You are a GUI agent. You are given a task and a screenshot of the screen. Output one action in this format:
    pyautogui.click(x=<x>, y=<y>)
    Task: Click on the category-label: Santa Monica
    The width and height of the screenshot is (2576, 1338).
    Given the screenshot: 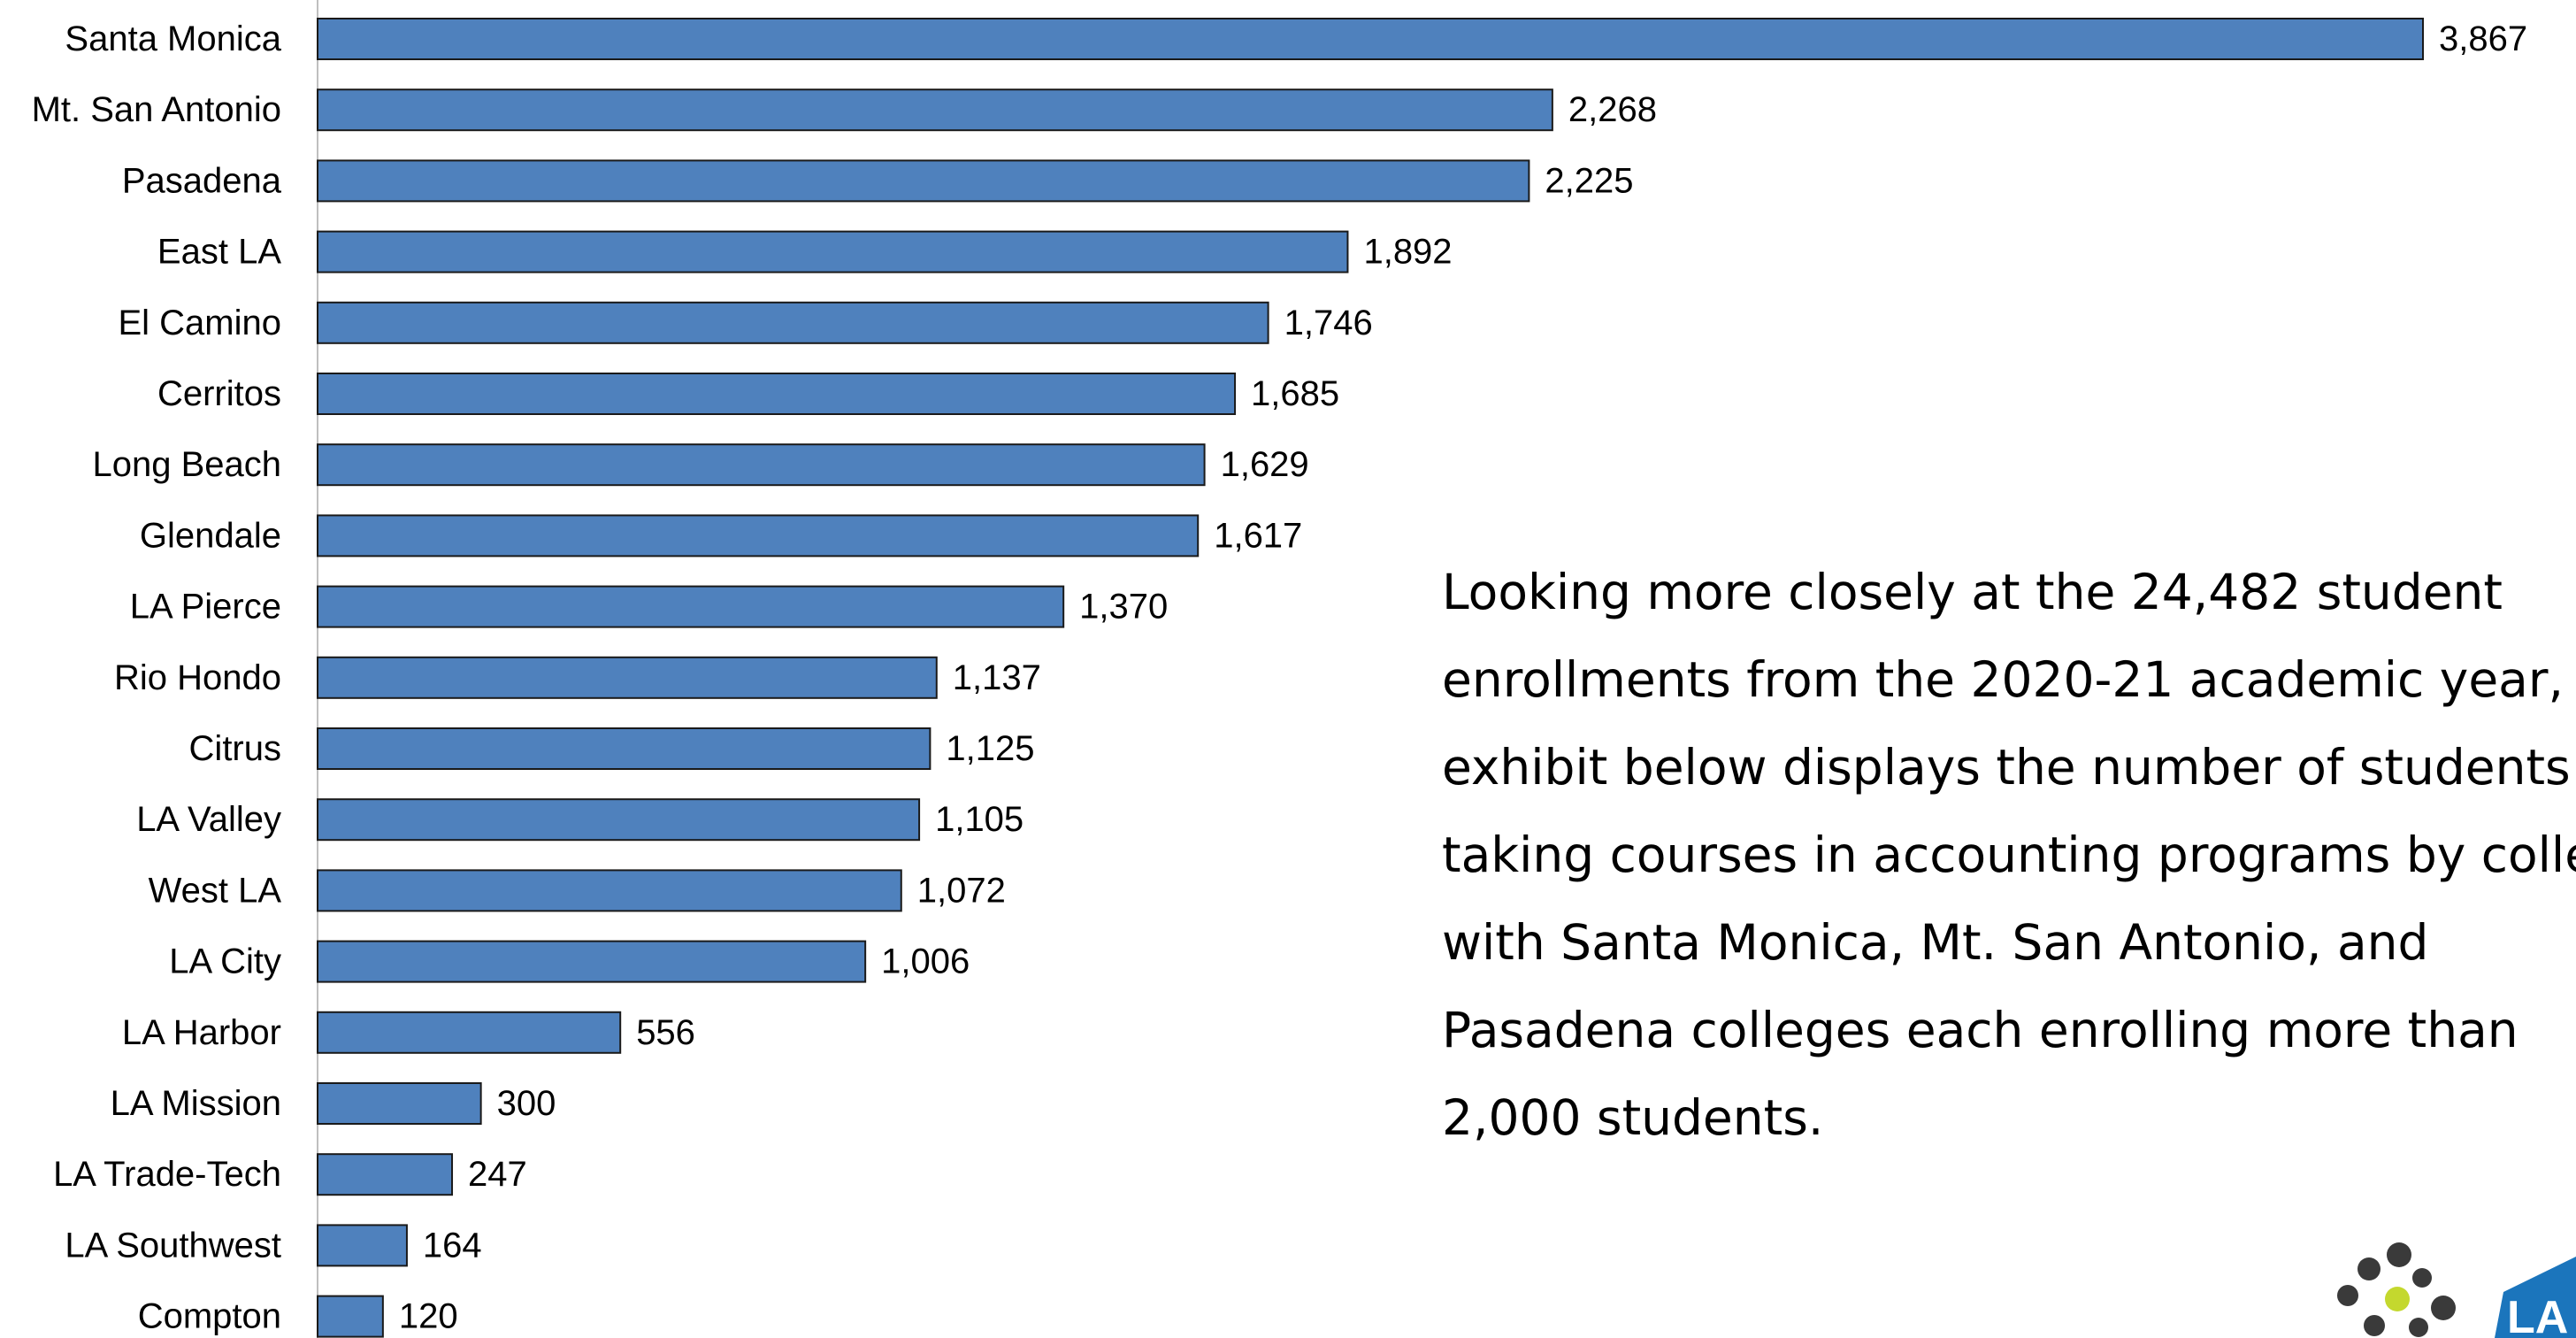 What is the action you would take?
    pyautogui.click(x=173, y=38)
    